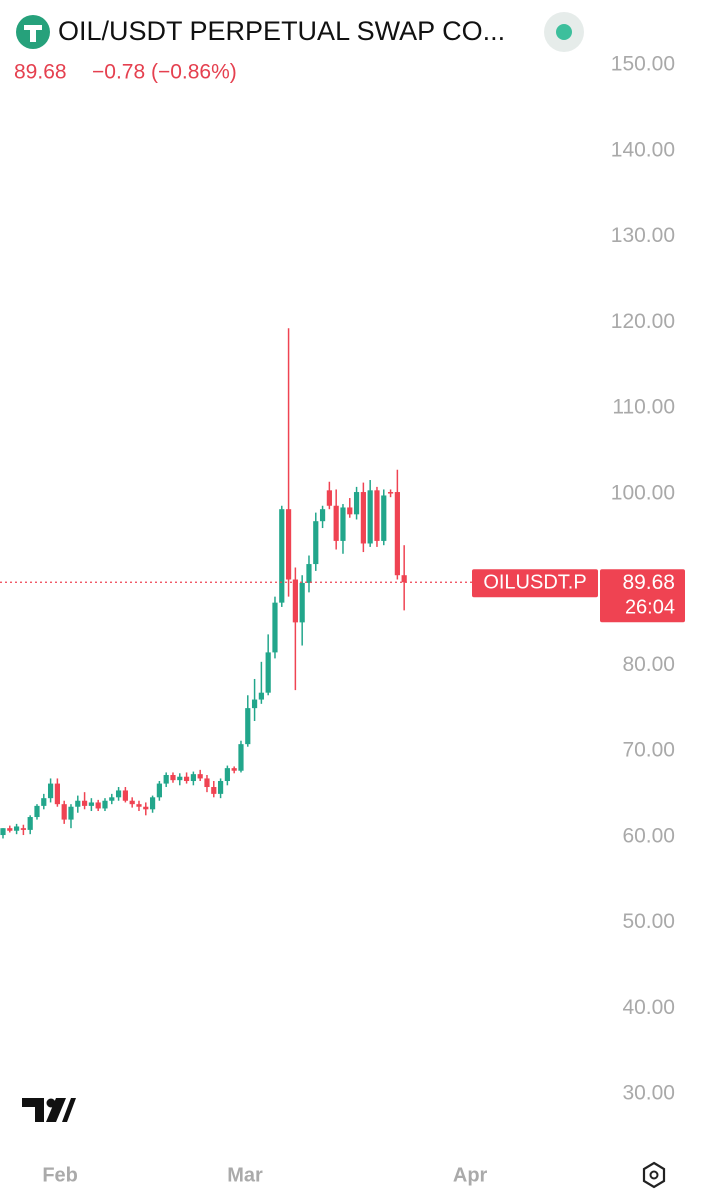 The width and height of the screenshot is (707, 1199). Describe the element at coordinates (648, 750) in the screenshot. I see `y-tick-label: 70.00` at that location.